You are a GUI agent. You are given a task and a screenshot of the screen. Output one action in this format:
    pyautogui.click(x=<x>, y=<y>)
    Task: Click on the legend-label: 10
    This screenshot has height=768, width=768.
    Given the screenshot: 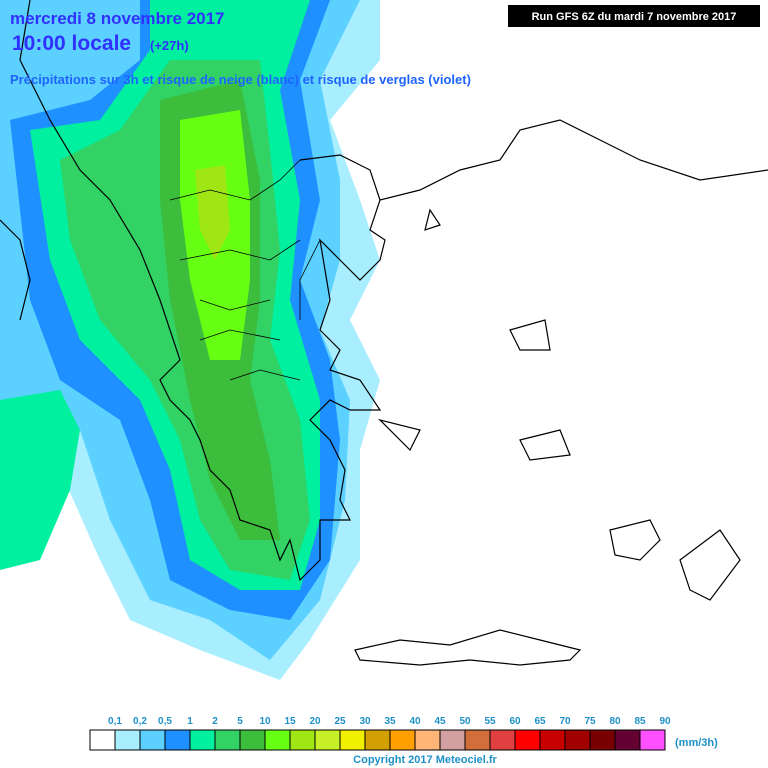 What is the action you would take?
    pyautogui.click(x=265, y=721)
    